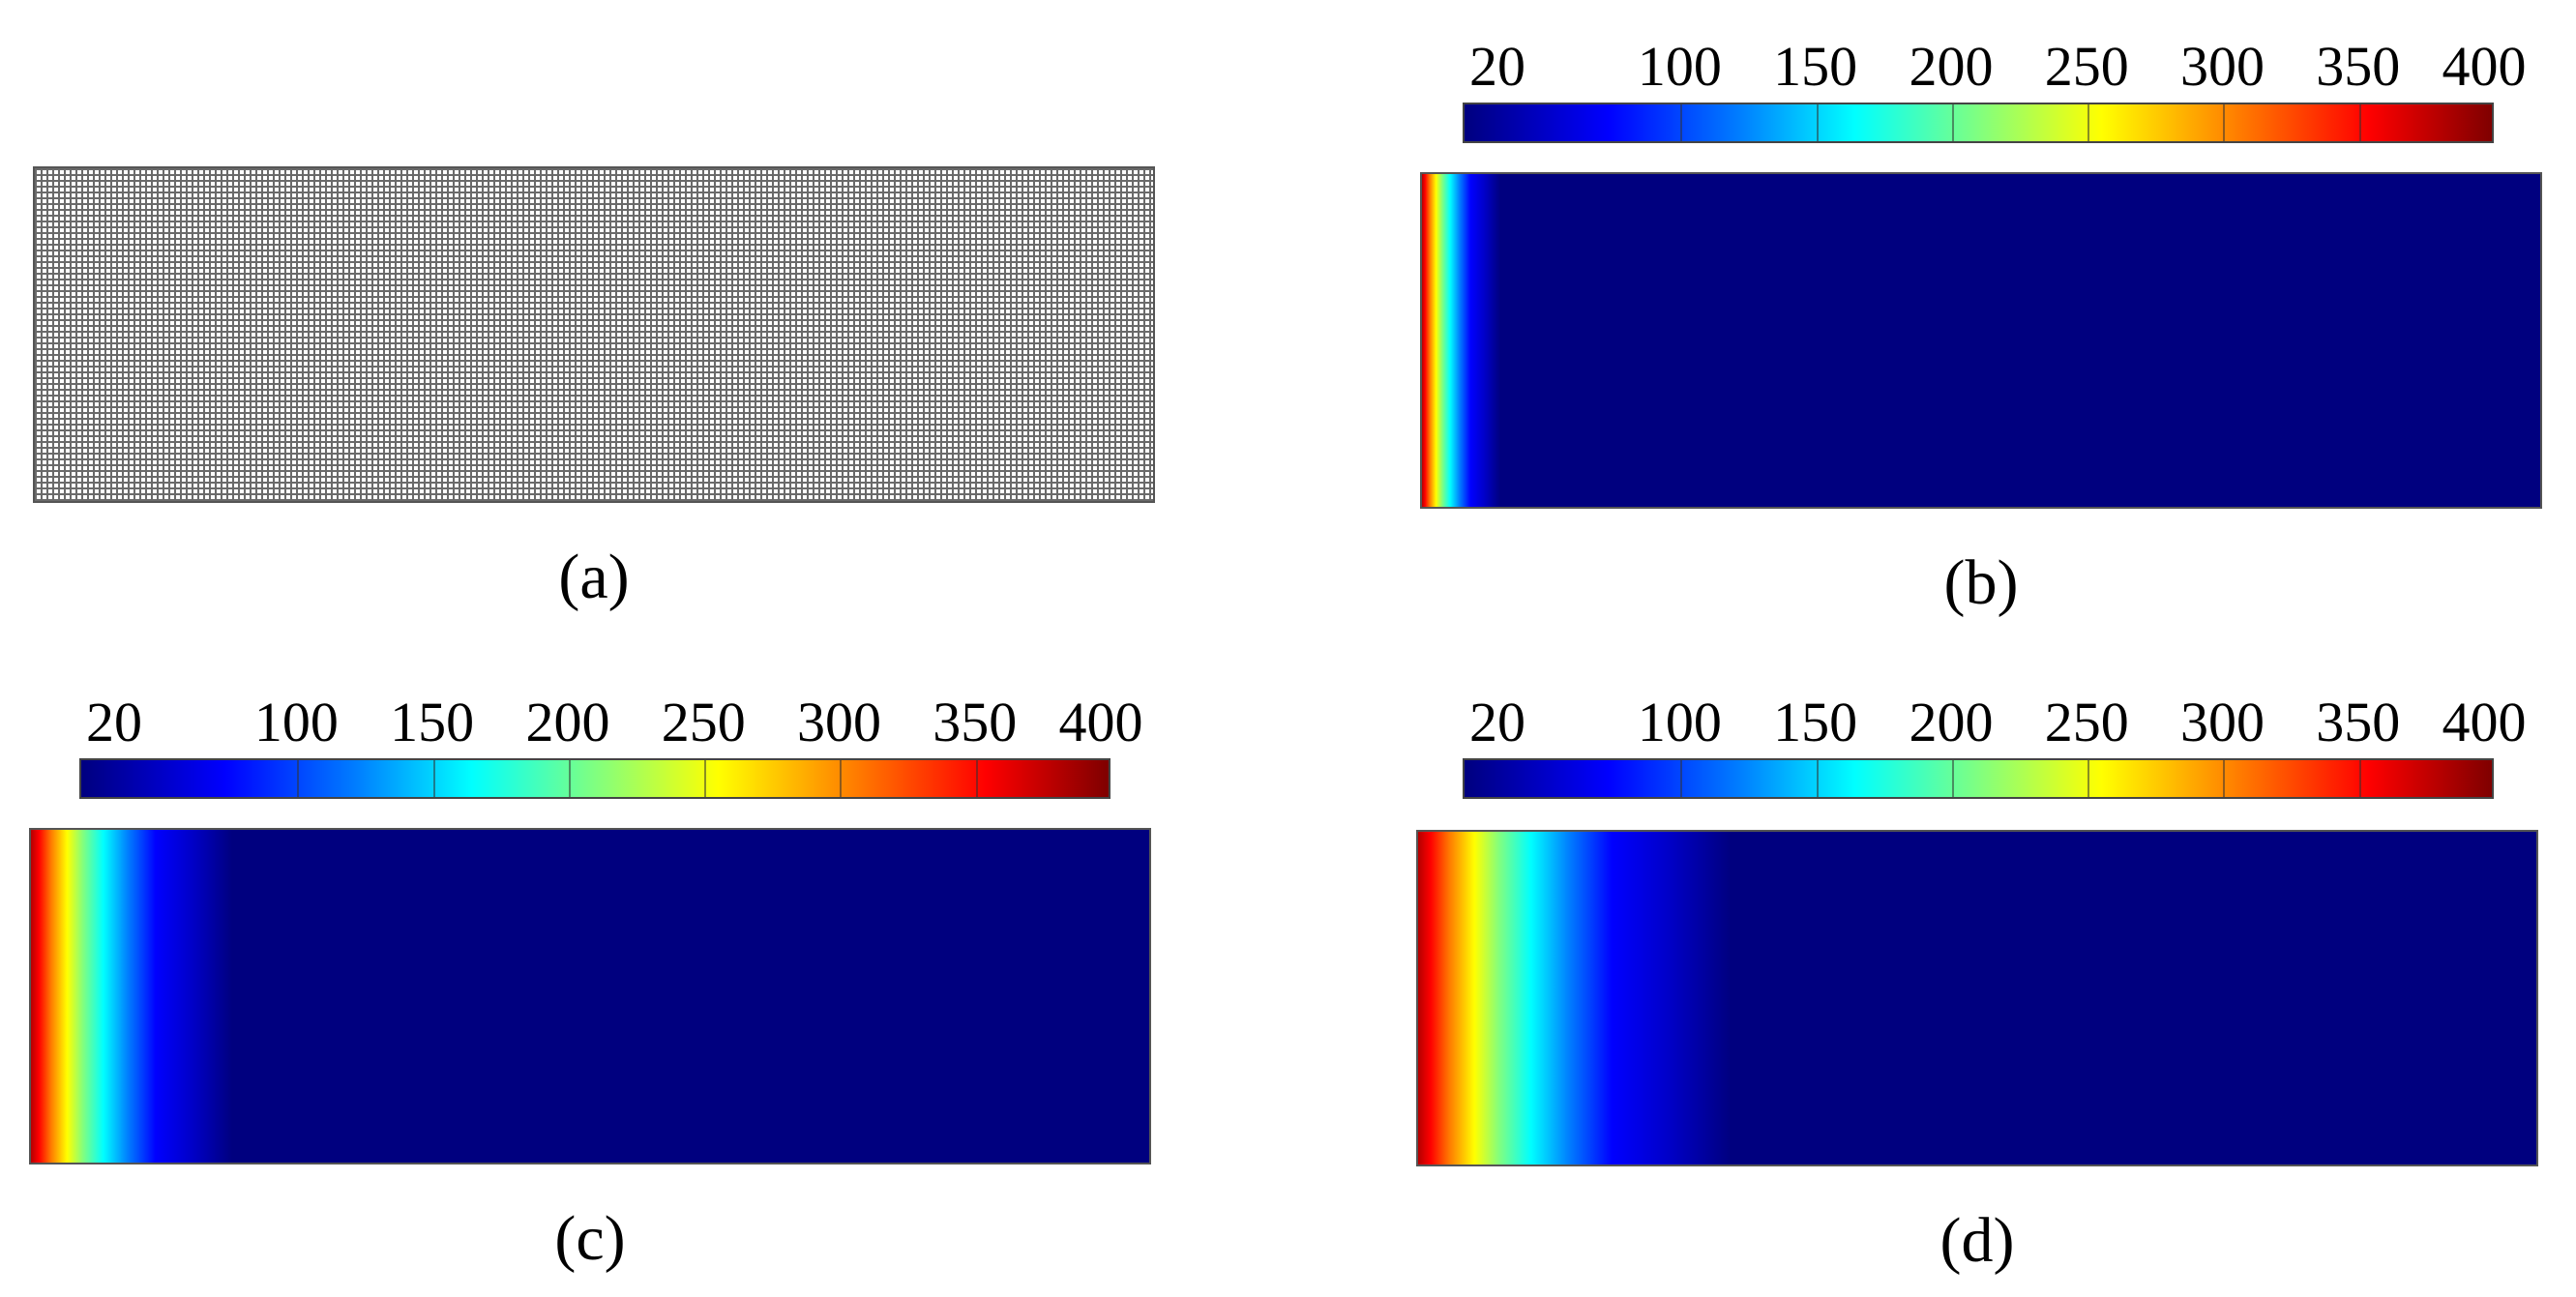  Describe the element at coordinates (1981, 340) in the screenshot. I see `temperature-field-b` at that location.